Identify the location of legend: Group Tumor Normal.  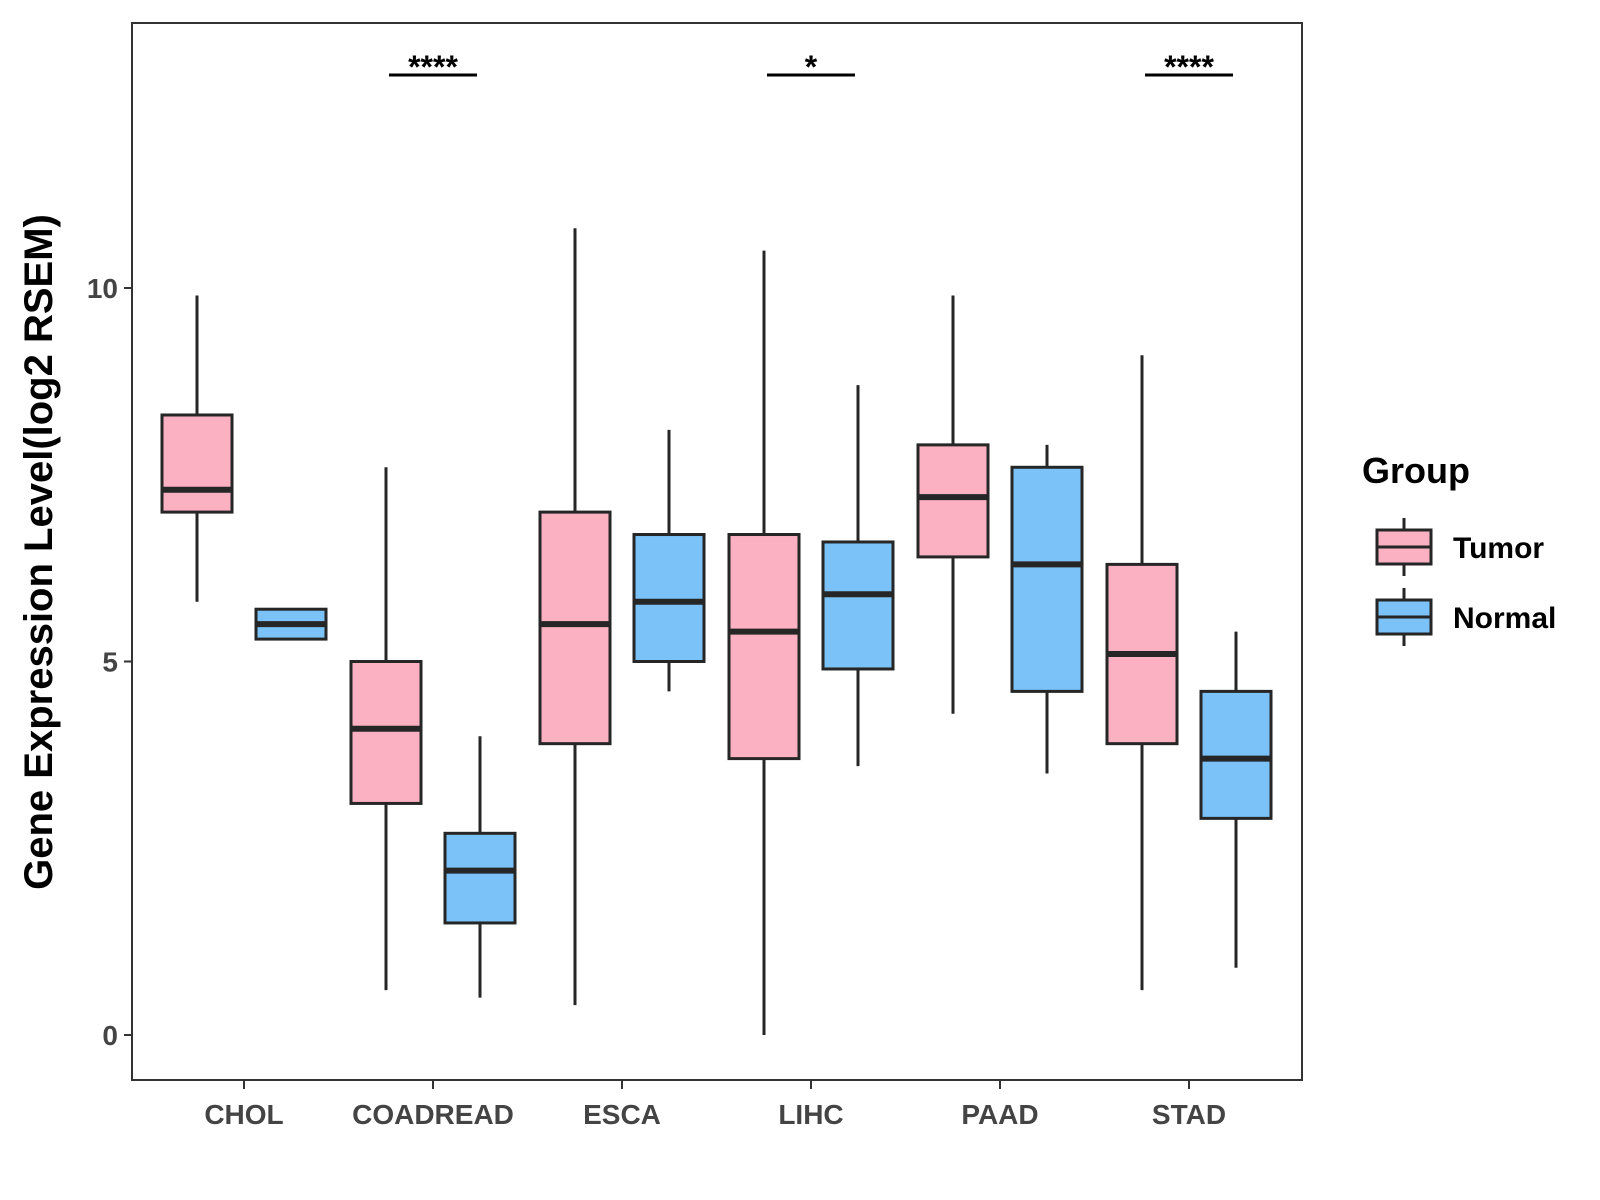
(1459, 548).